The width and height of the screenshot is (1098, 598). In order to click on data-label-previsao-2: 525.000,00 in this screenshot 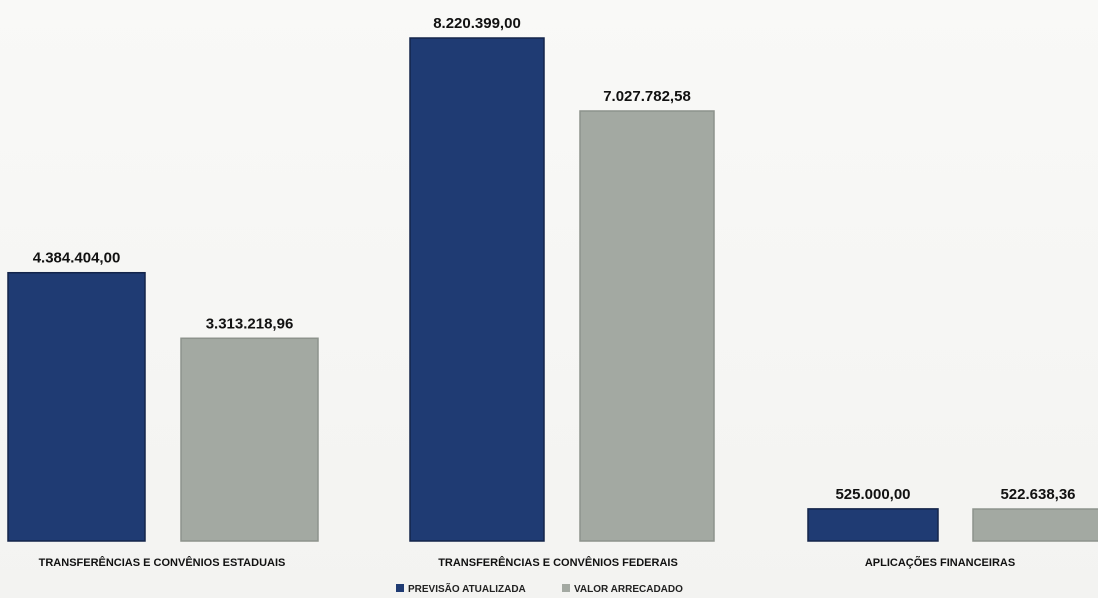, I will do `click(872, 494)`.